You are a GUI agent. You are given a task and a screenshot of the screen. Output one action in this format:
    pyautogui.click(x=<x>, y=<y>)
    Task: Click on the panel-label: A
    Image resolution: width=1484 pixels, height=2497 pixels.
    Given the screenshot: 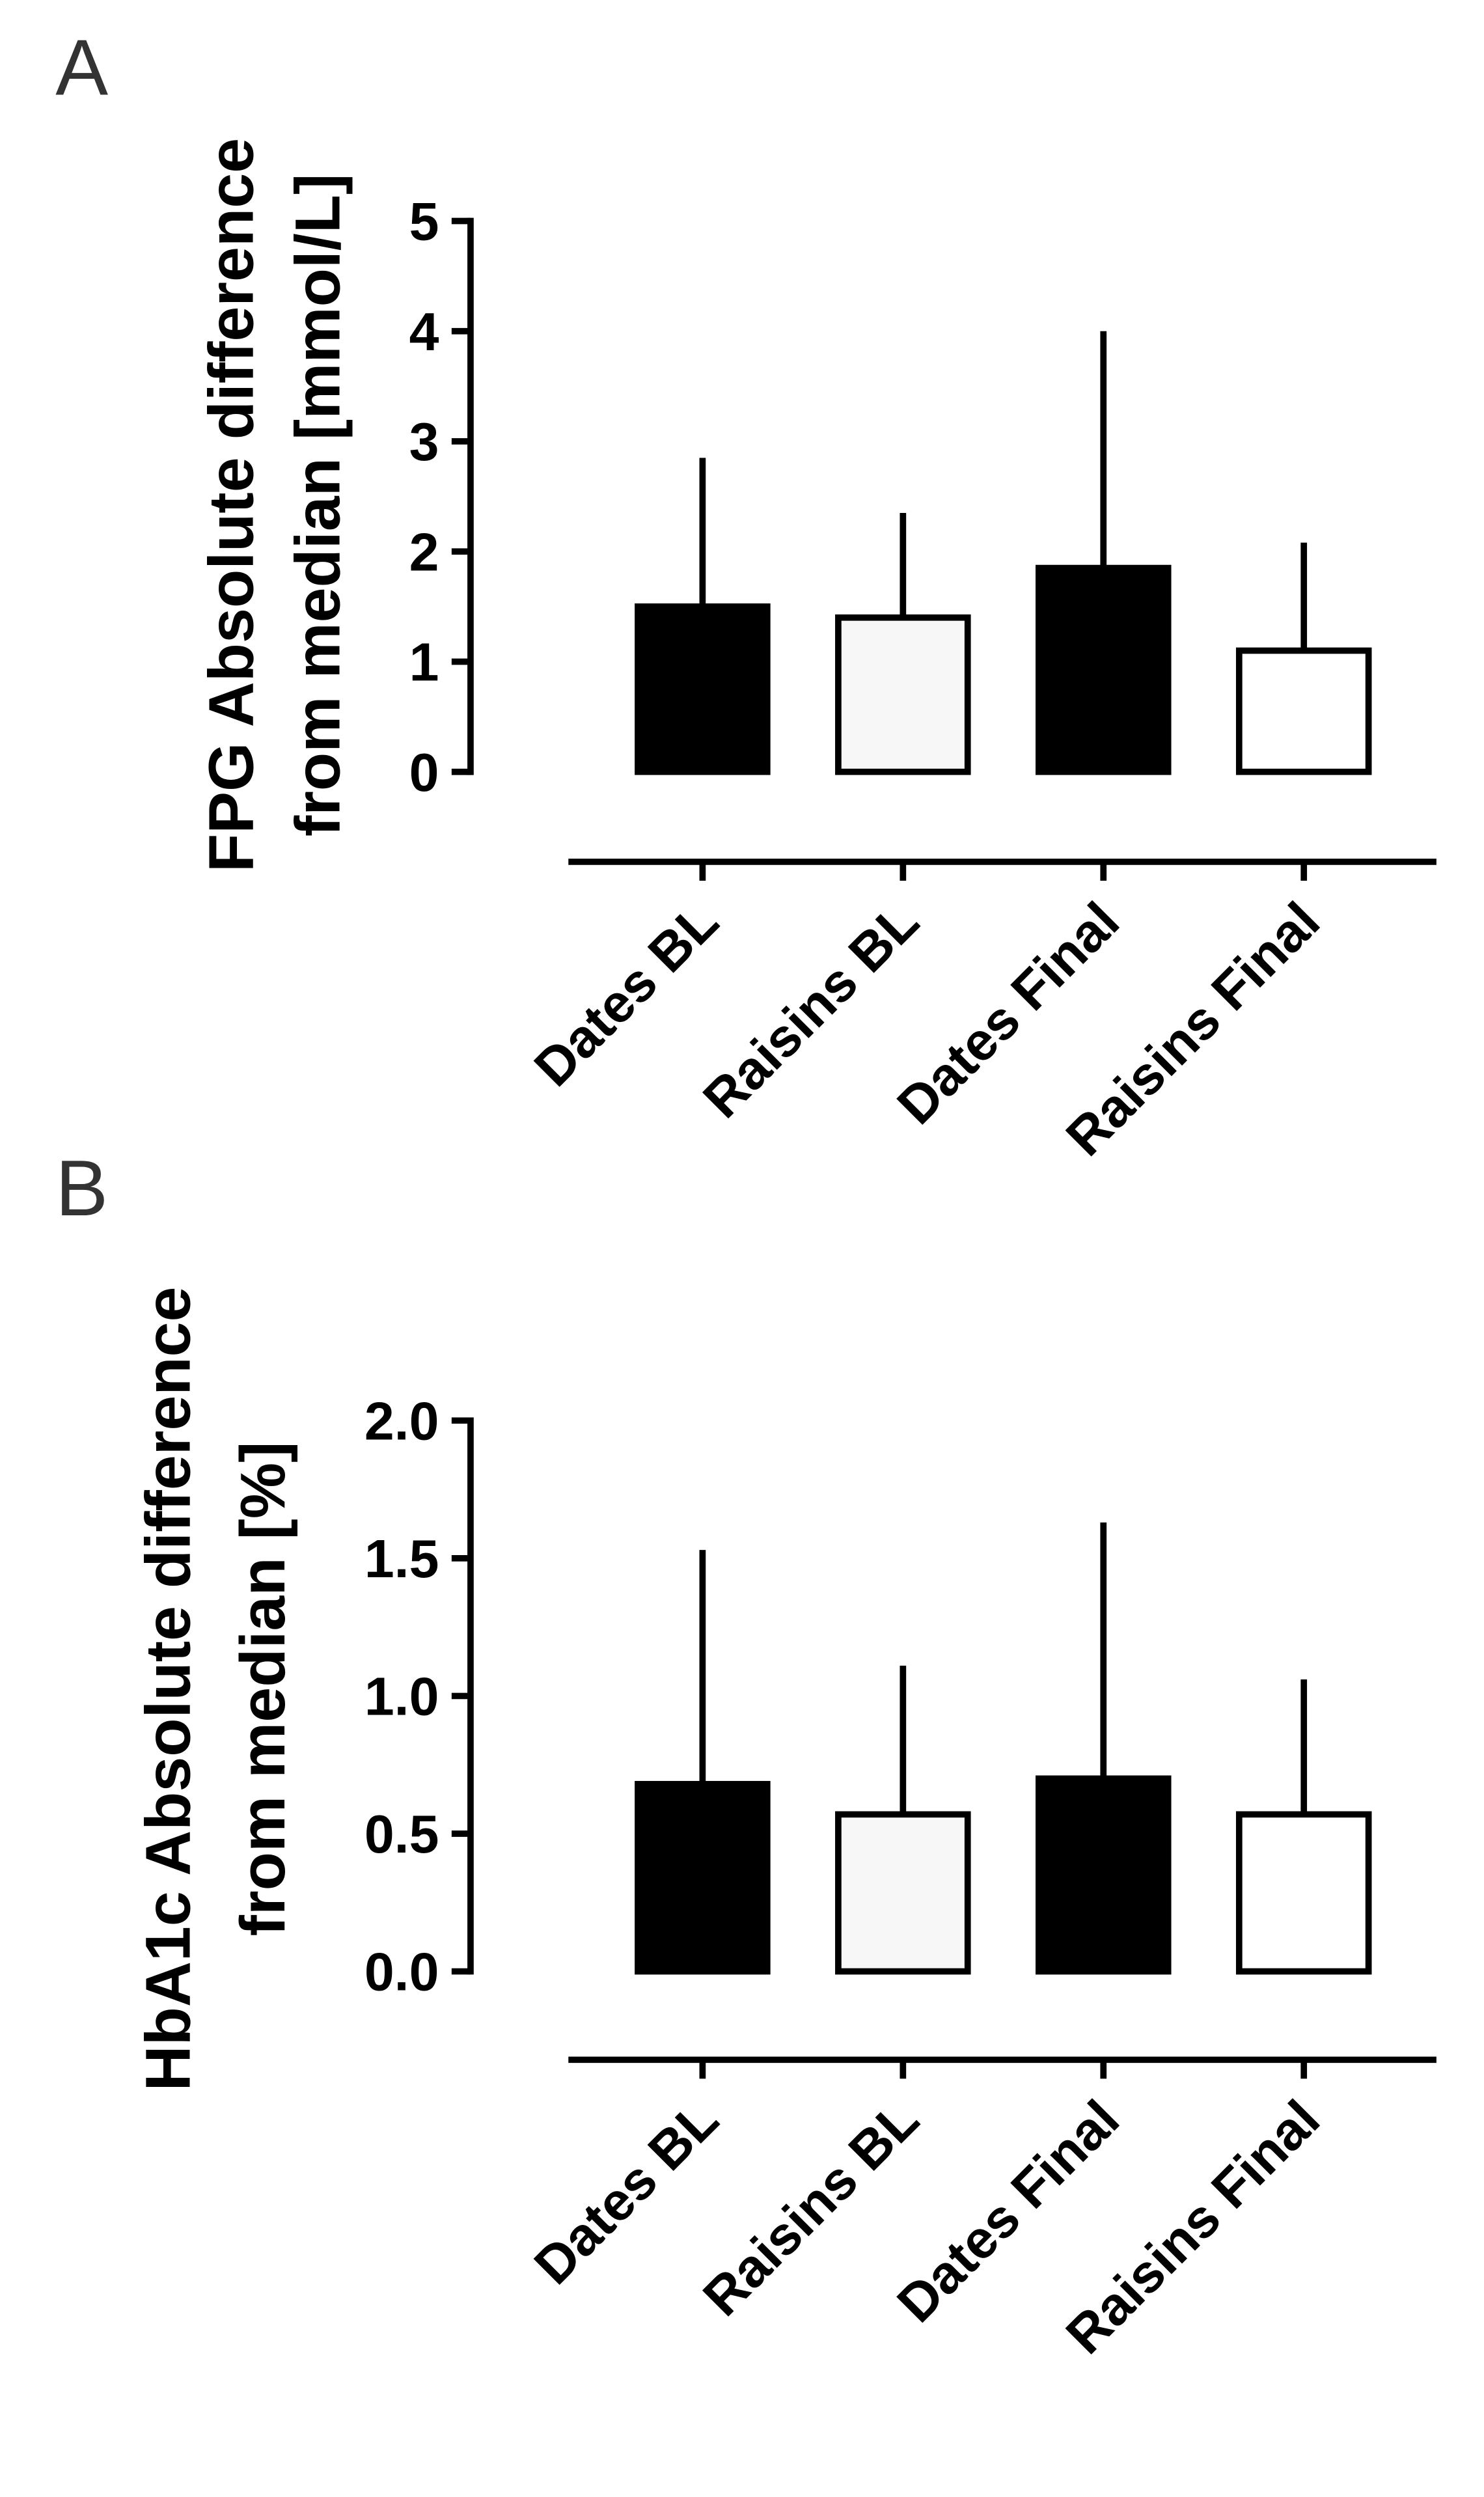 What is the action you would take?
    pyautogui.click(x=81, y=67)
    